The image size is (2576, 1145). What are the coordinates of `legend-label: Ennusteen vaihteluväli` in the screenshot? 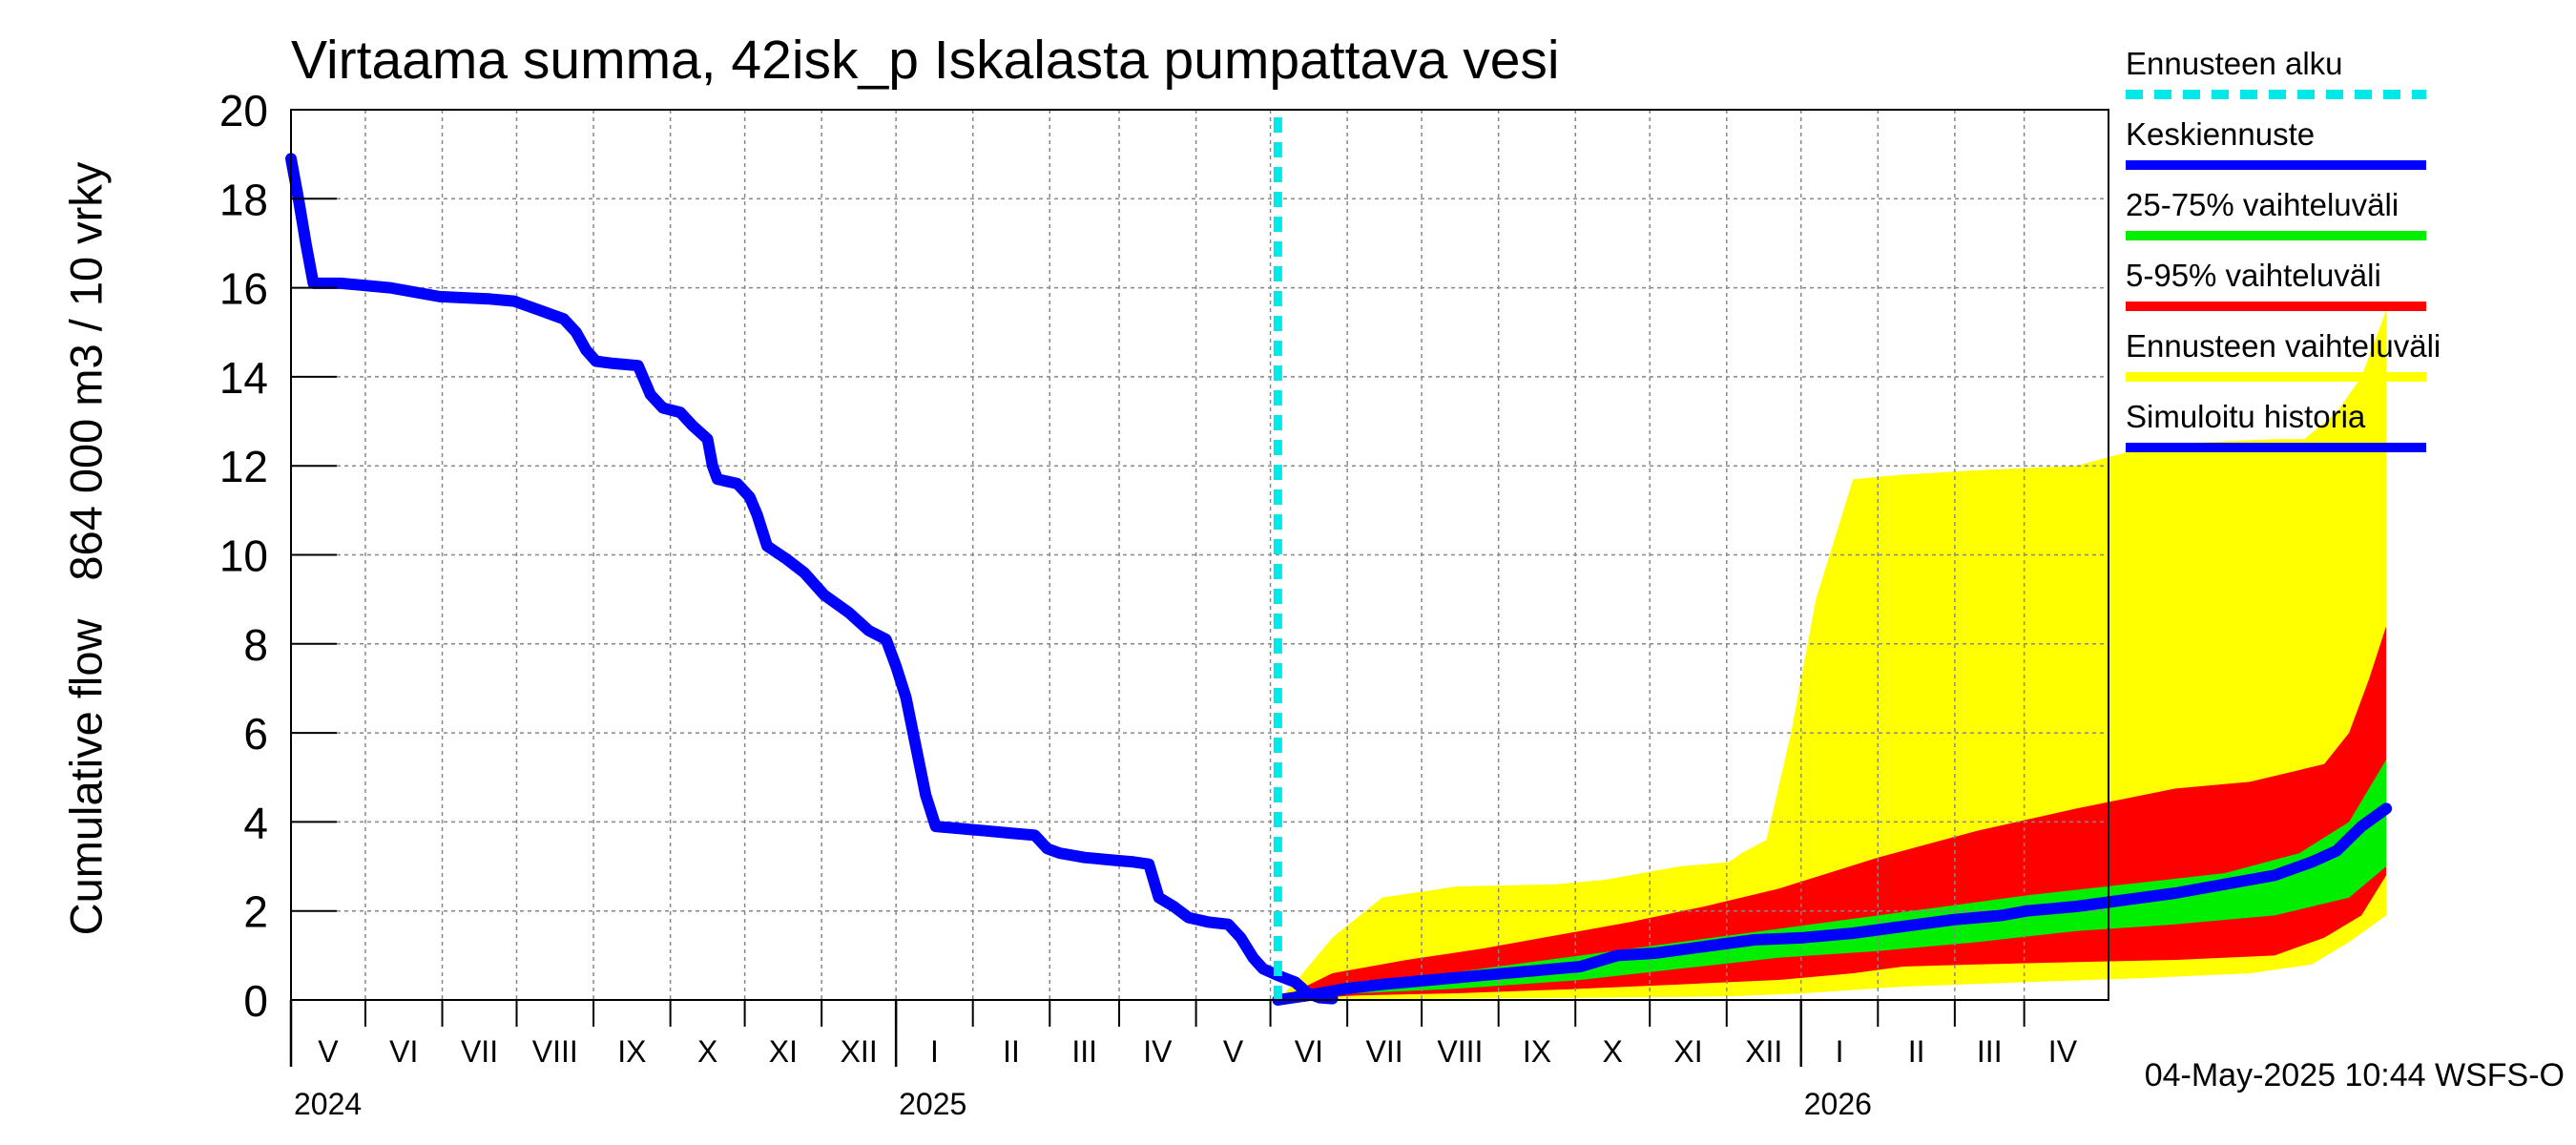 It's located at (2283, 346).